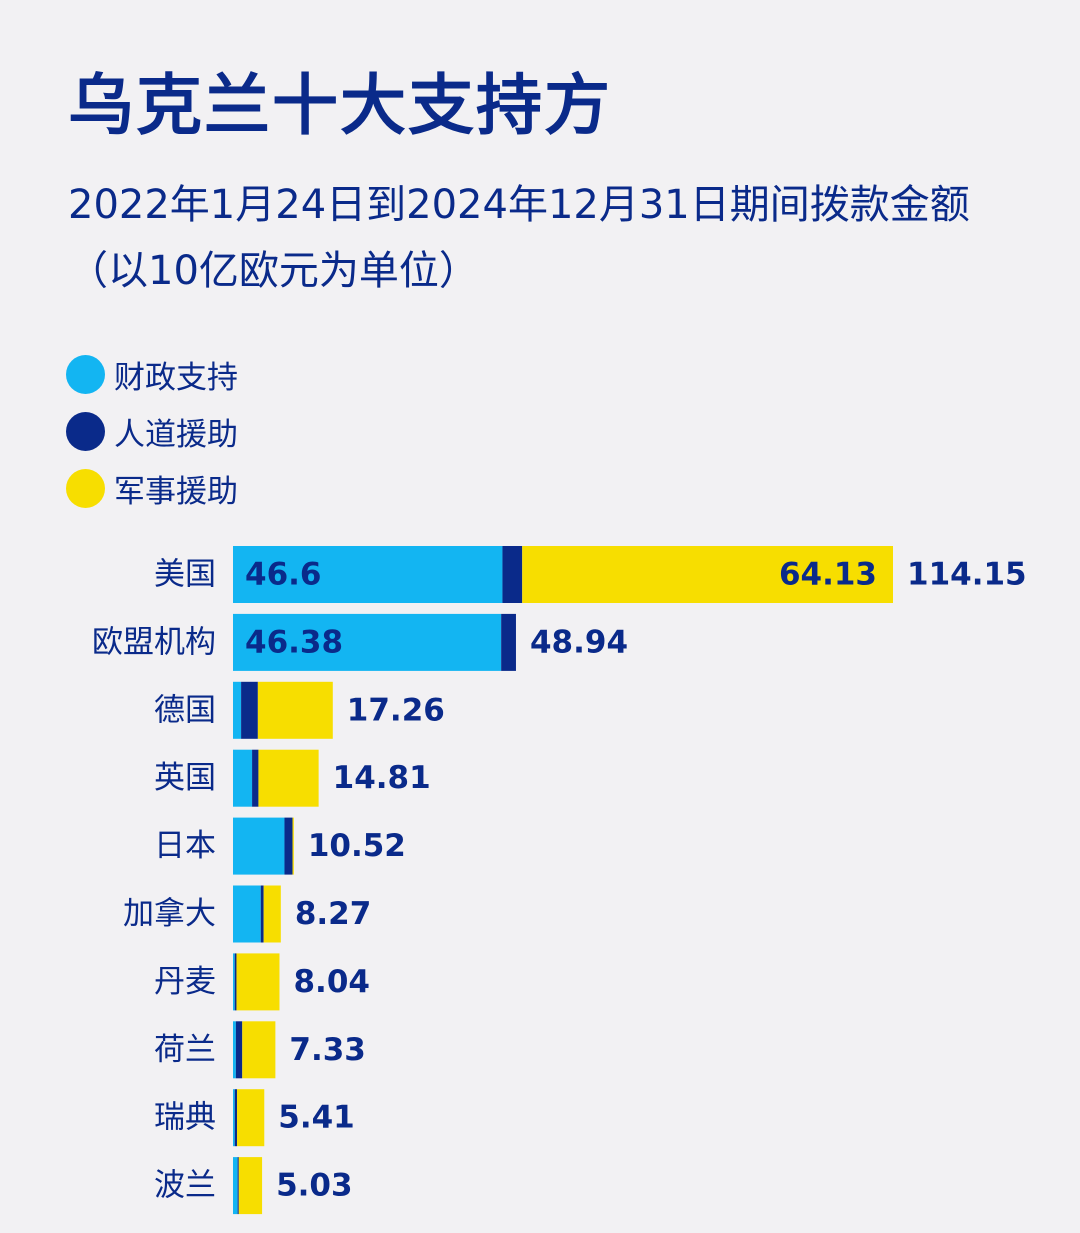 Image resolution: width=1080 pixels, height=1233 pixels. I want to click on segment-value-label: 46.38, so click(294, 642).